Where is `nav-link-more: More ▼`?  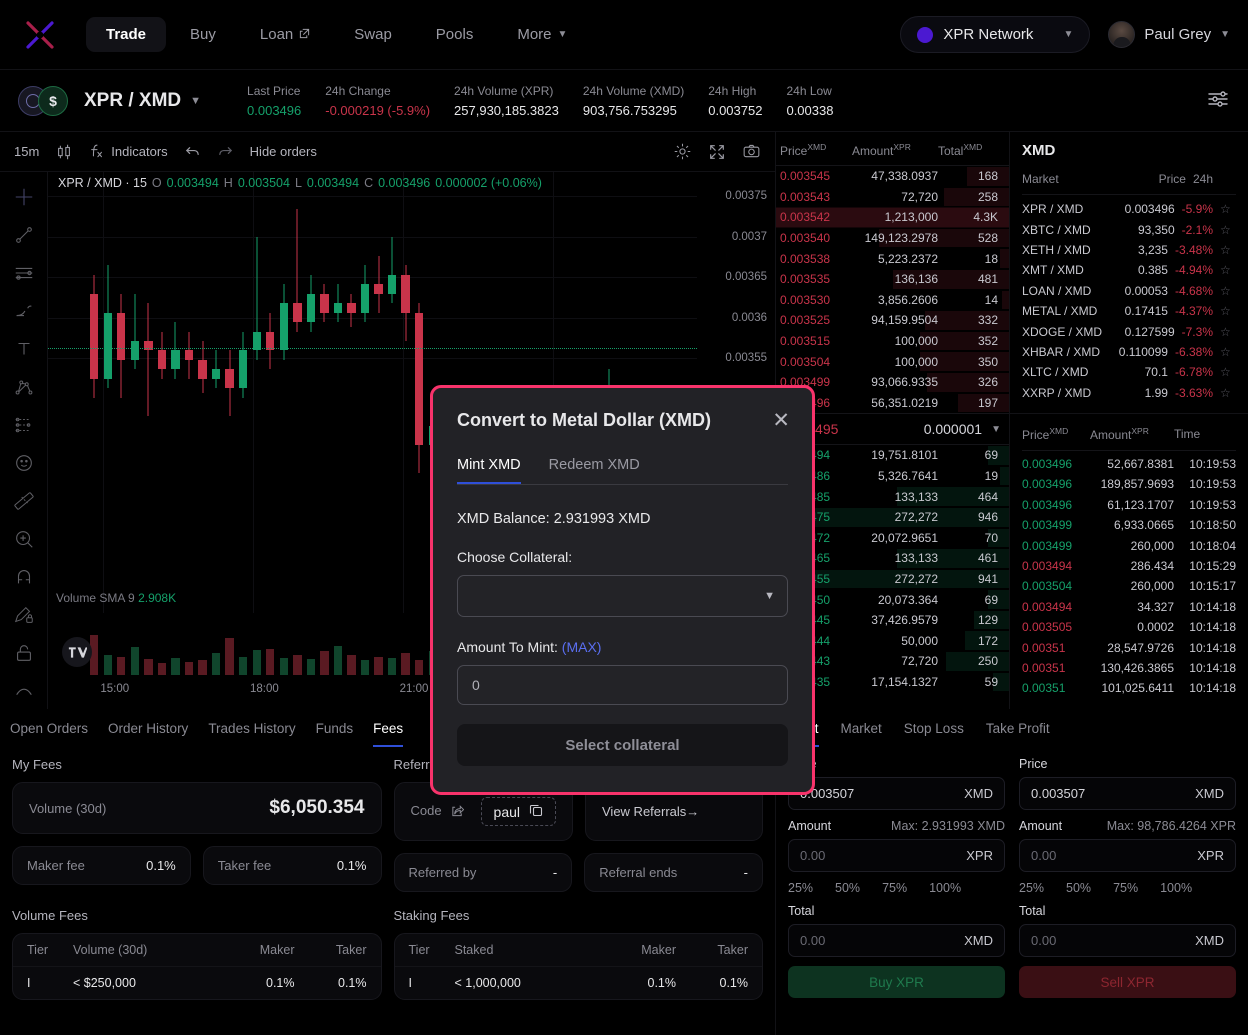 nav-link-more: More ▼ is located at coordinates (542, 34).